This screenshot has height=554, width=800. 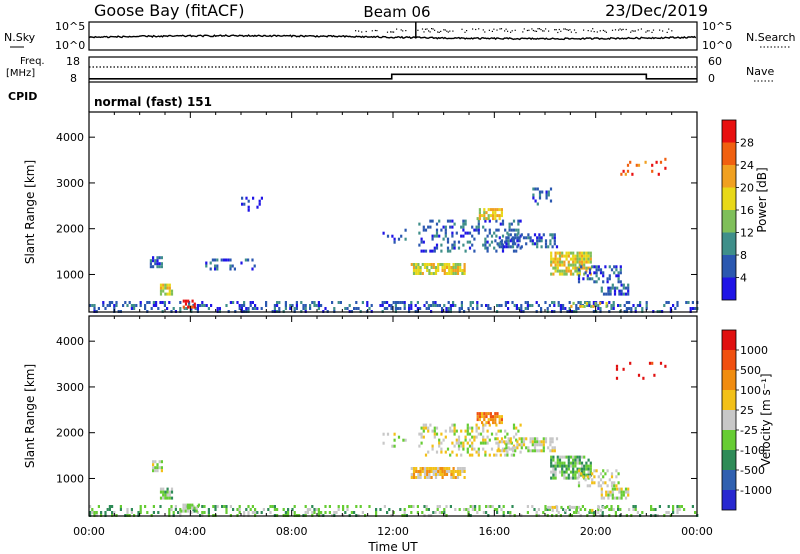 I want to click on velocity-colorbar-swatch, so click(x=729, y=440).